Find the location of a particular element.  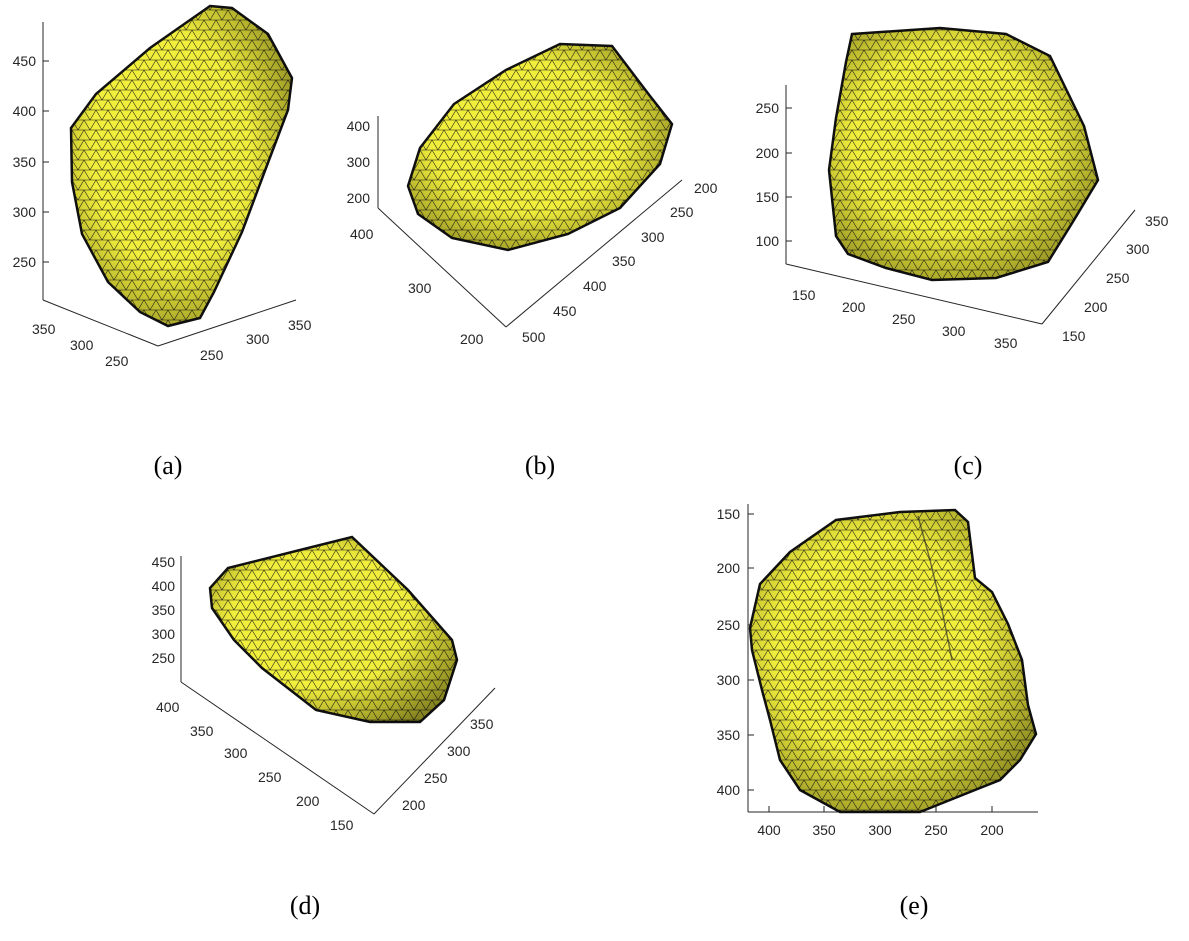

panel-c-y-ticks: 350 300 250 200 150 is located at coordinates (1115, 278).